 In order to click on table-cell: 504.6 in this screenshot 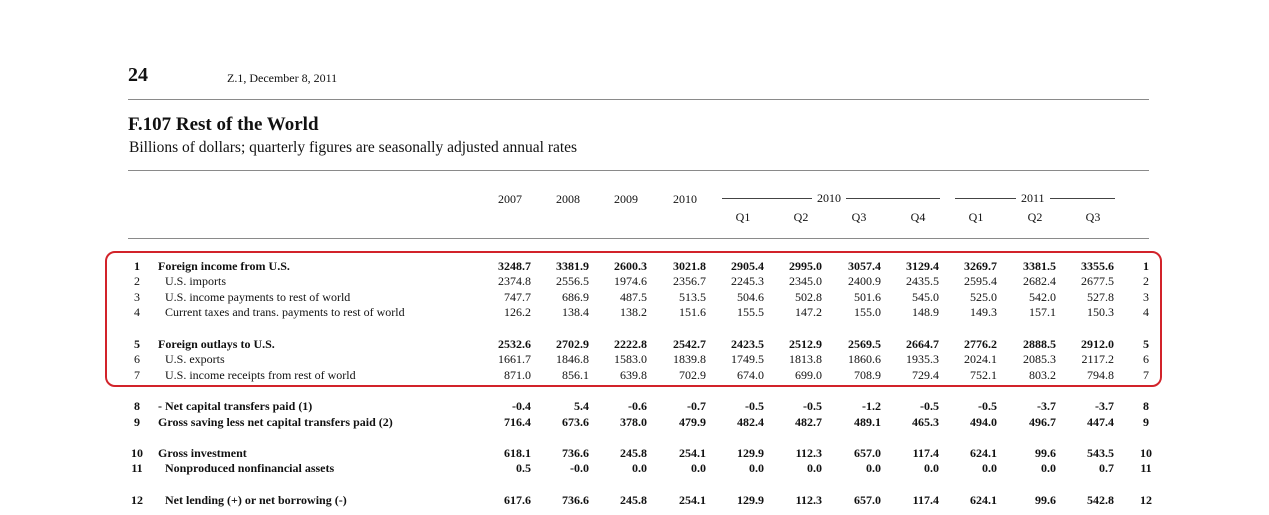, I will do `click(750, 297)`.